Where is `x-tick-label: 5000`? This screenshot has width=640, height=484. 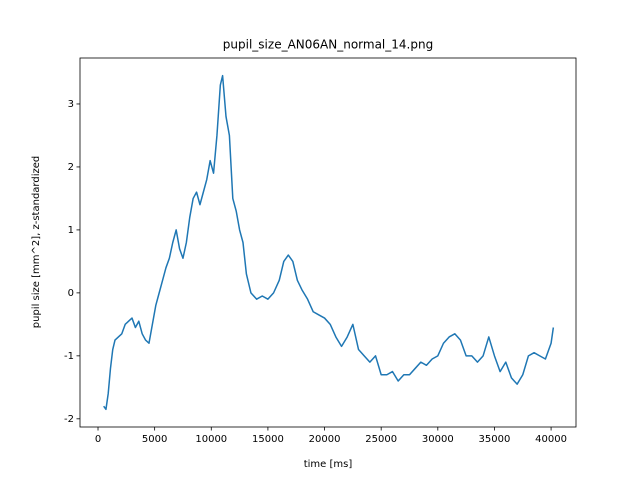
x-tick-label: 5000 is located at coordinates (154, 439).